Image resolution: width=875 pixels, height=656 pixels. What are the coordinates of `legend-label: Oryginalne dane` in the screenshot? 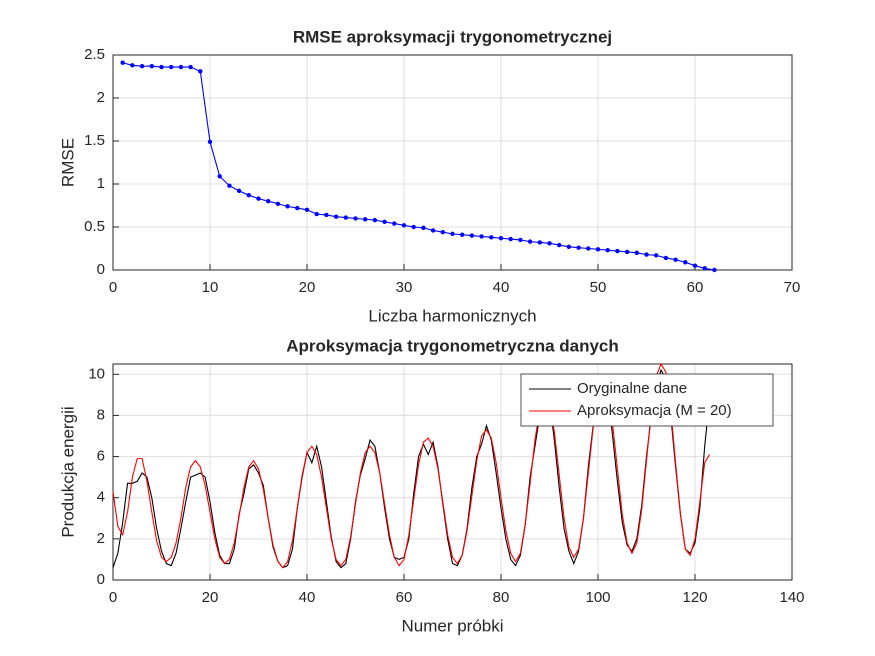 It's located at (632, 388).